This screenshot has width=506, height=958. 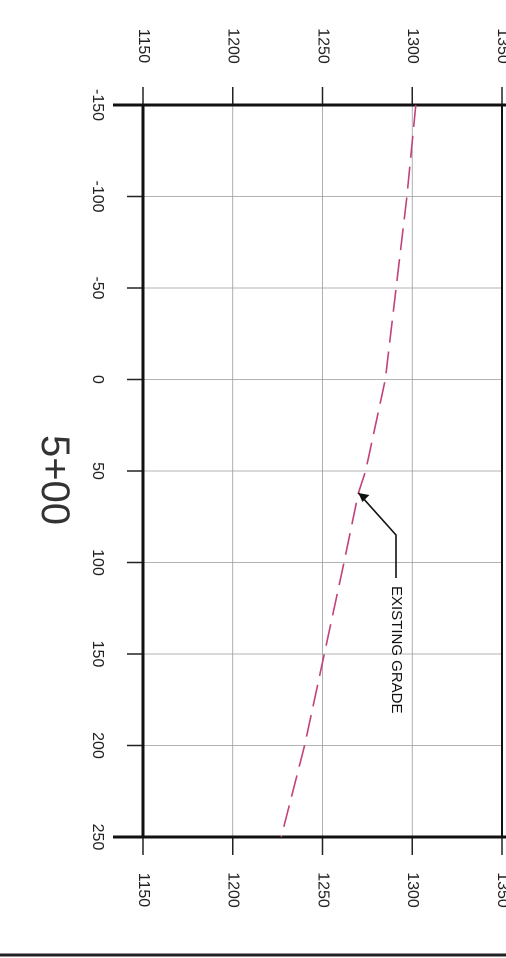 I want to click on elev-tick-label-bottom-1: 1200, so click(x=233, y=890).